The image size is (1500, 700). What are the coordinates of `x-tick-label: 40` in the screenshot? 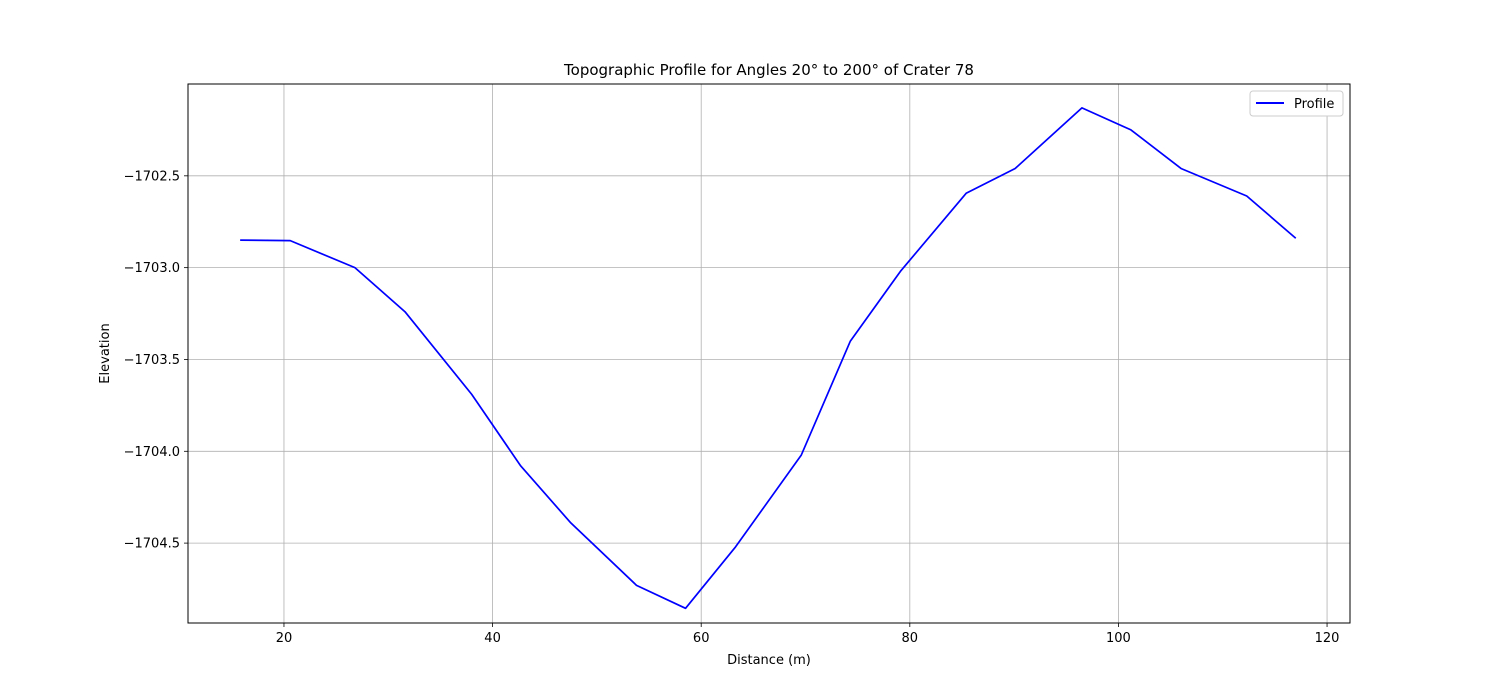 It's located at (492, 638).